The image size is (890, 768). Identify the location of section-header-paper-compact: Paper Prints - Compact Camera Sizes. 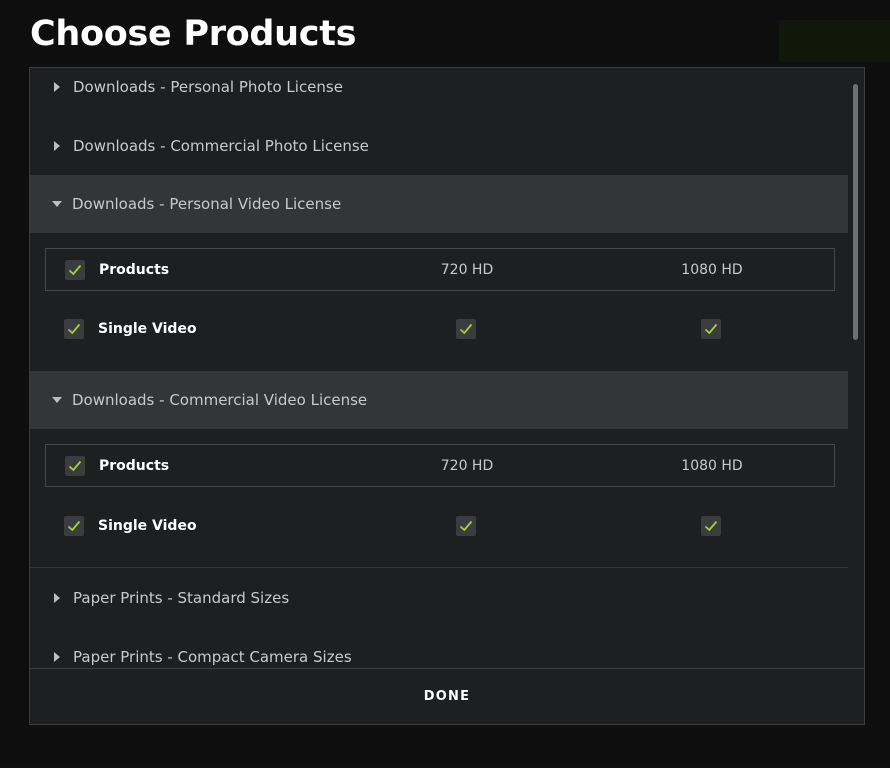
(439, 648).